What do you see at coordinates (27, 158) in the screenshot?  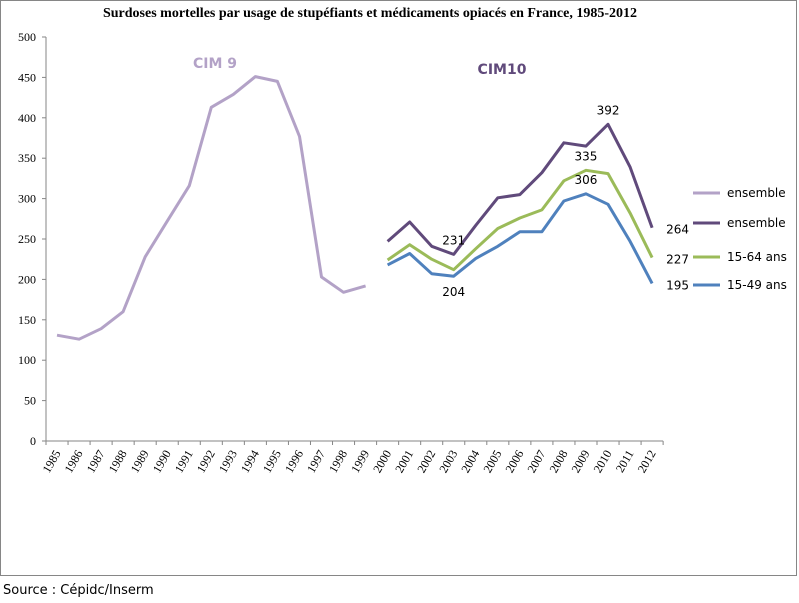 I see `y-tick-label: 350` at bounding box center [27, 158].